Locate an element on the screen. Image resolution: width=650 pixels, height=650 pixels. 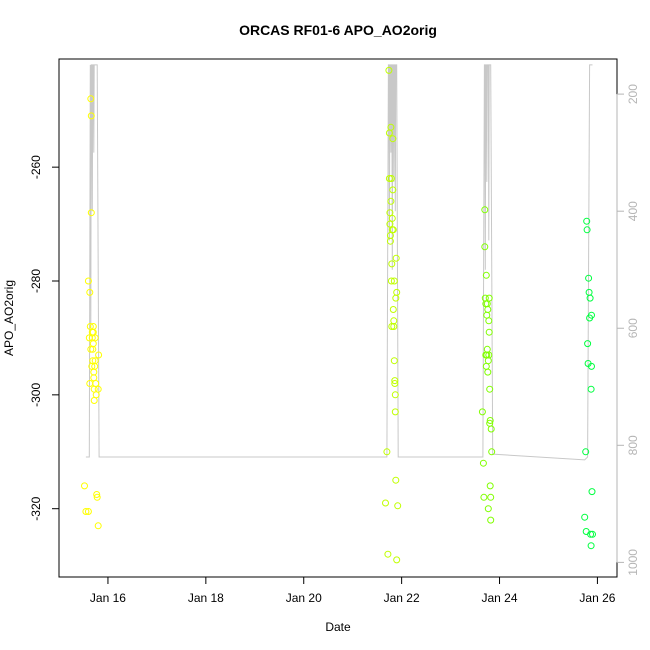
x-axis-label: Date is located at coordinates (338, 627).